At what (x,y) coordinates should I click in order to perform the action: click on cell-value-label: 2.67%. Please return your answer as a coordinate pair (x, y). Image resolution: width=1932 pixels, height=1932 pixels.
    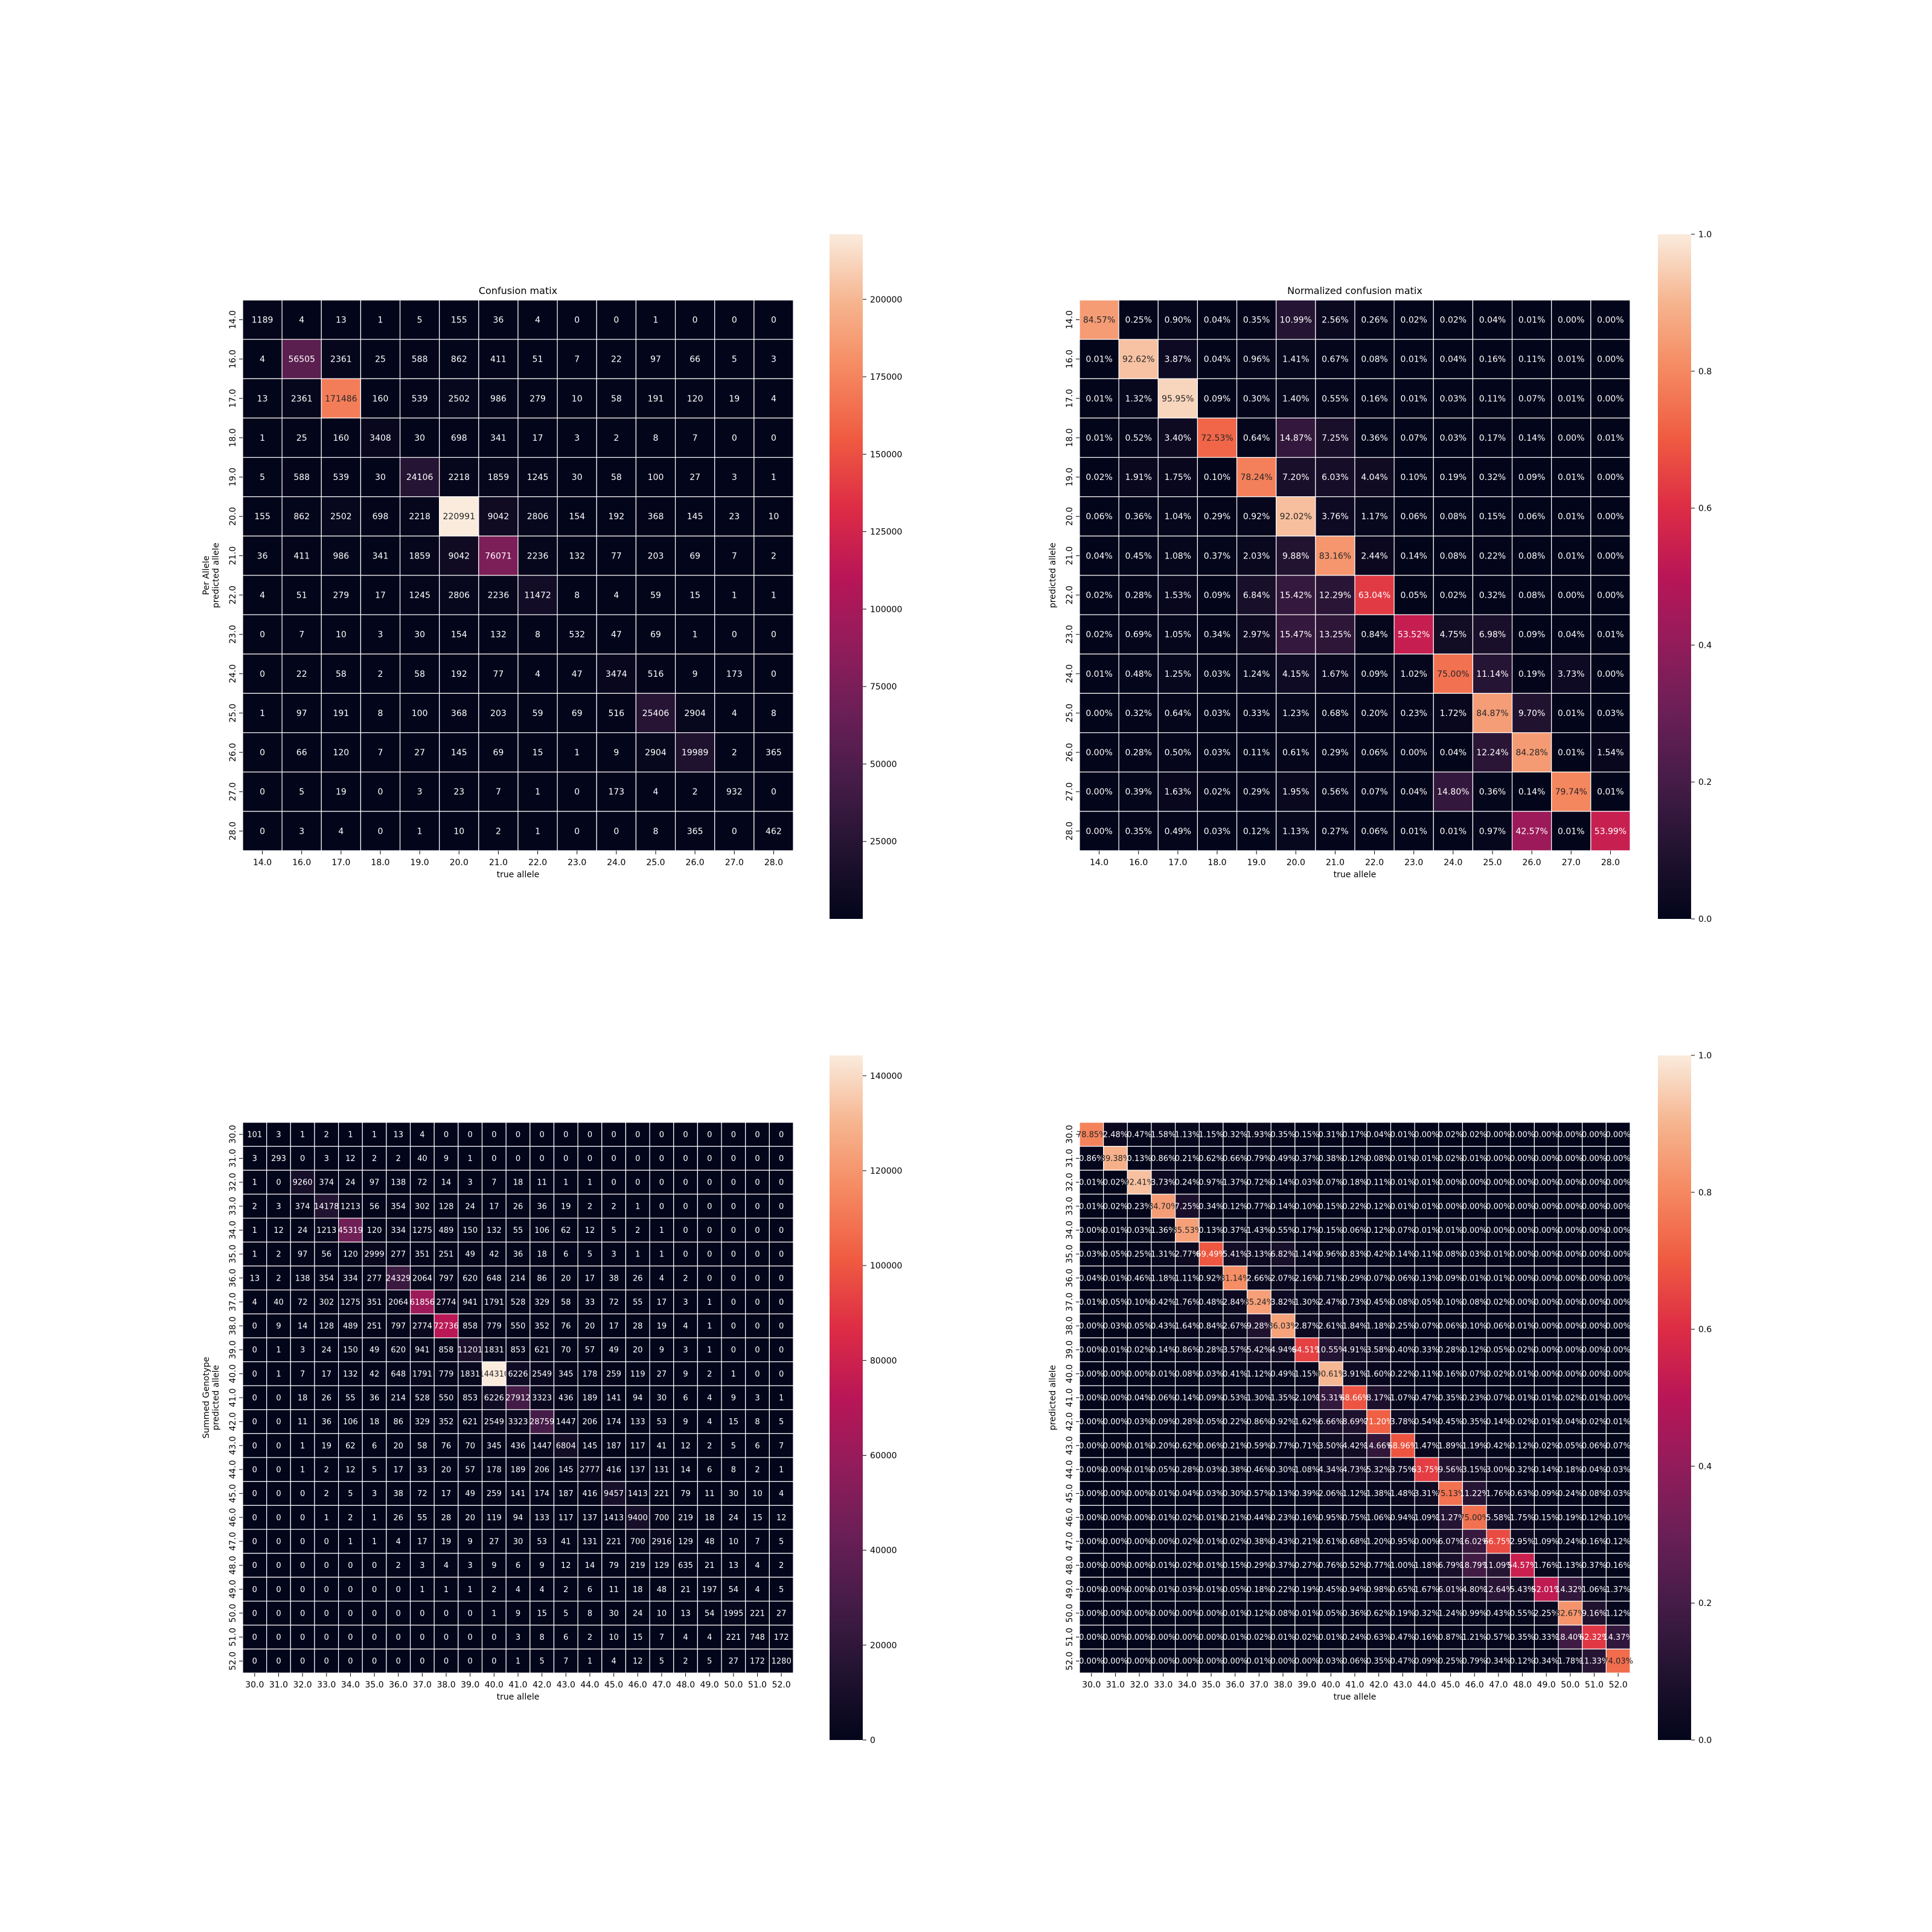
    Looking at the image, I should click on (1235, 1327).